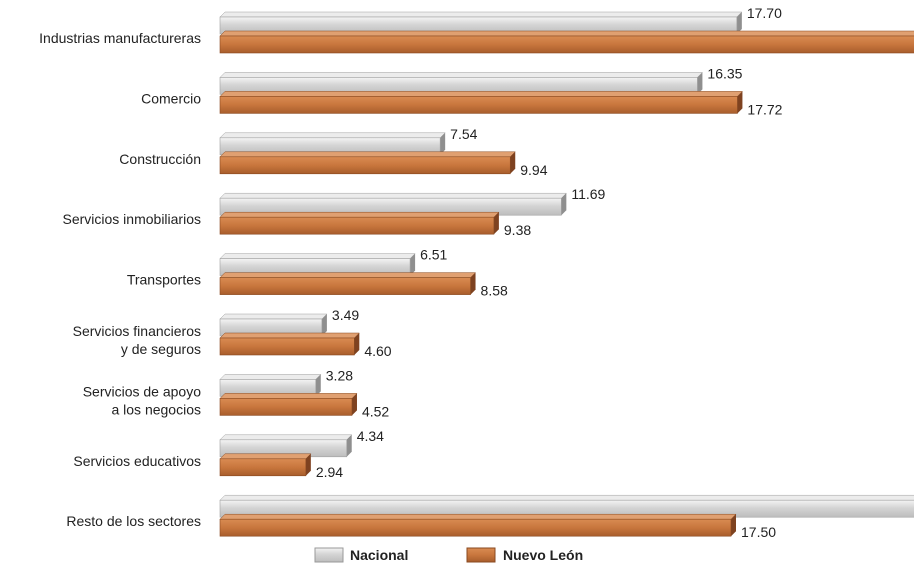  Describe the element at coordinates (288, 404) in the screenshot. I see `bar-nuevo-leon-servicios-de-apoyo-a-los-negocios` at that location.